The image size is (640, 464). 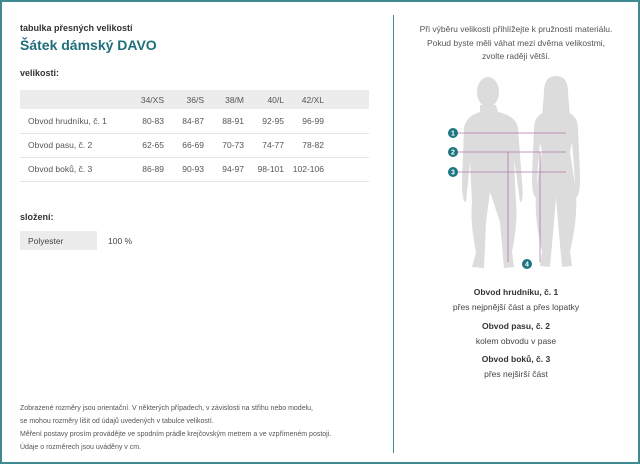 I want to click on size-value: 74-77, so click(x=268, y=145).